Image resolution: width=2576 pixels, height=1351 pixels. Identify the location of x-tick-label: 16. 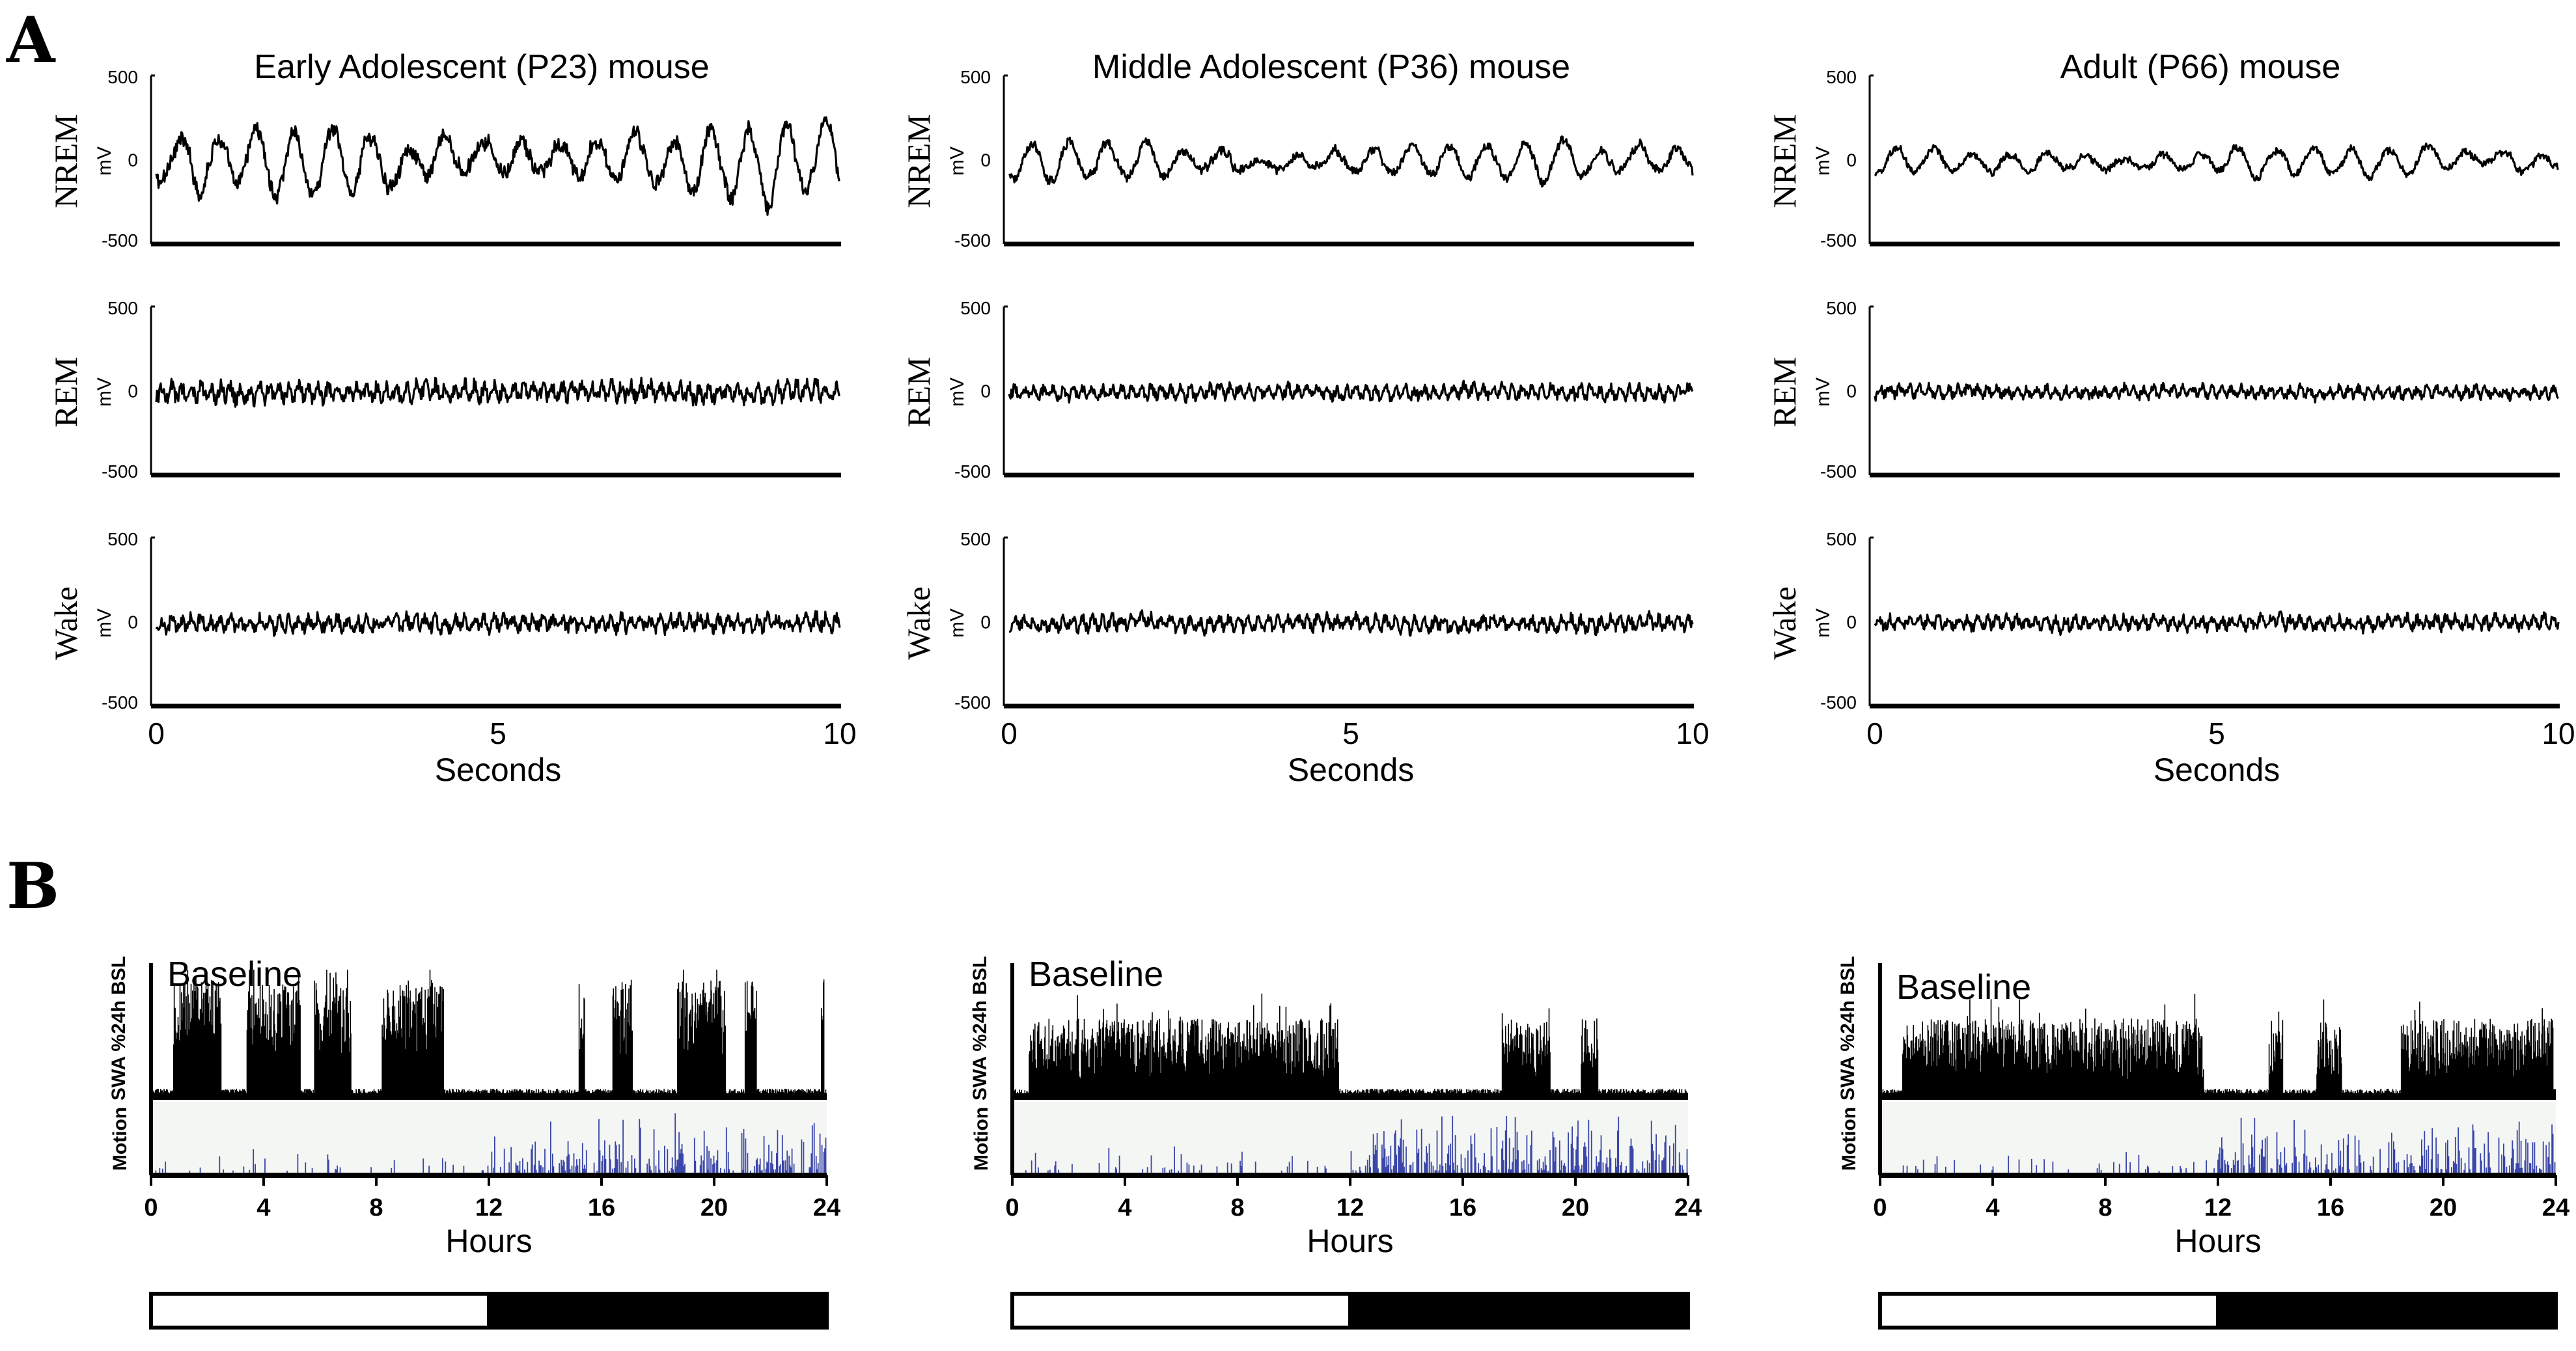
(2330, 1207).